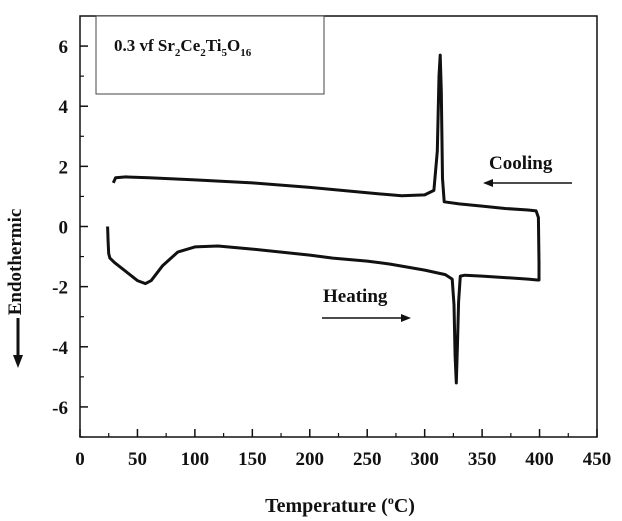  I want to click on legend-box-border, so click(210, 55).